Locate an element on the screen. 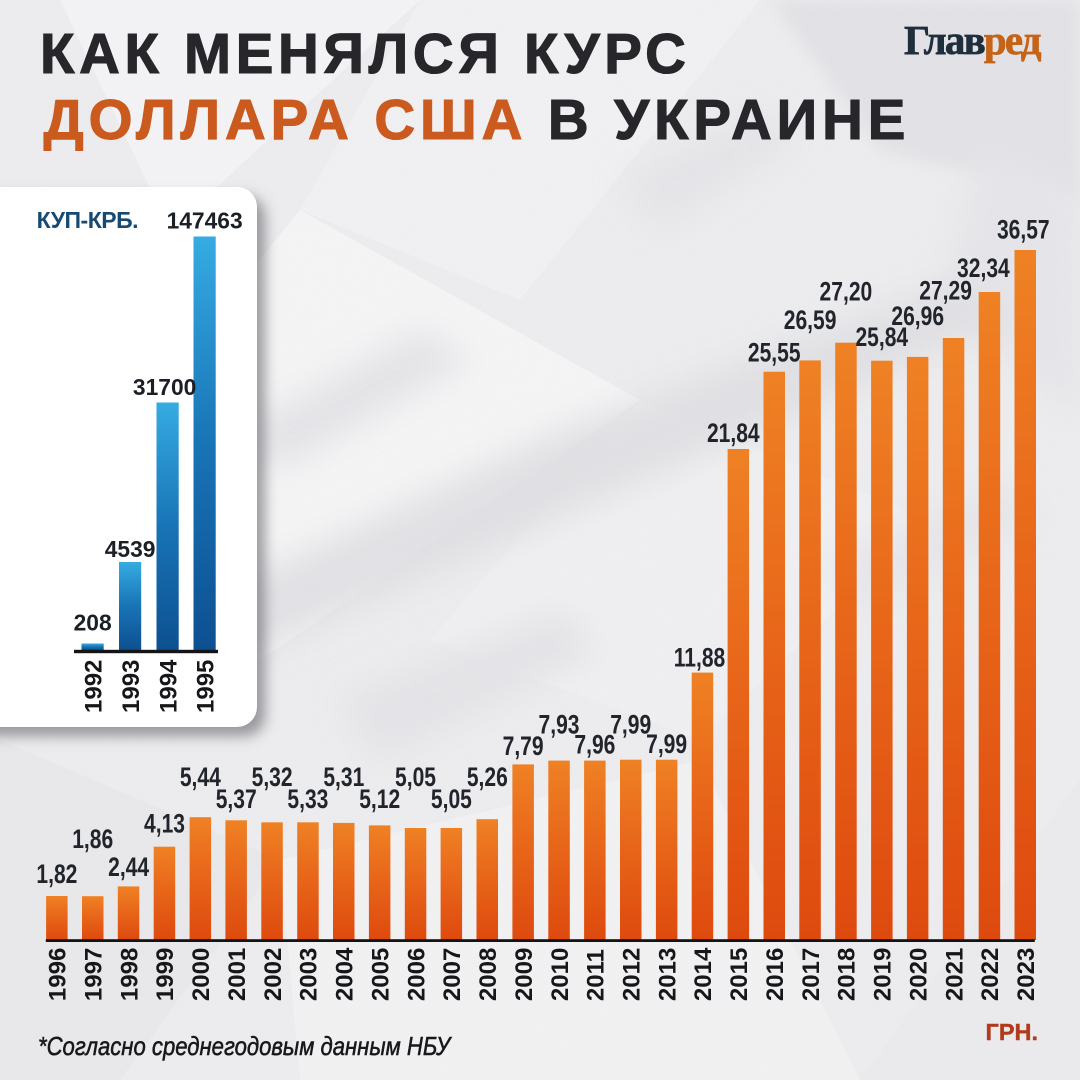  svg-text: 31700 is located at coordinates (164, 387).